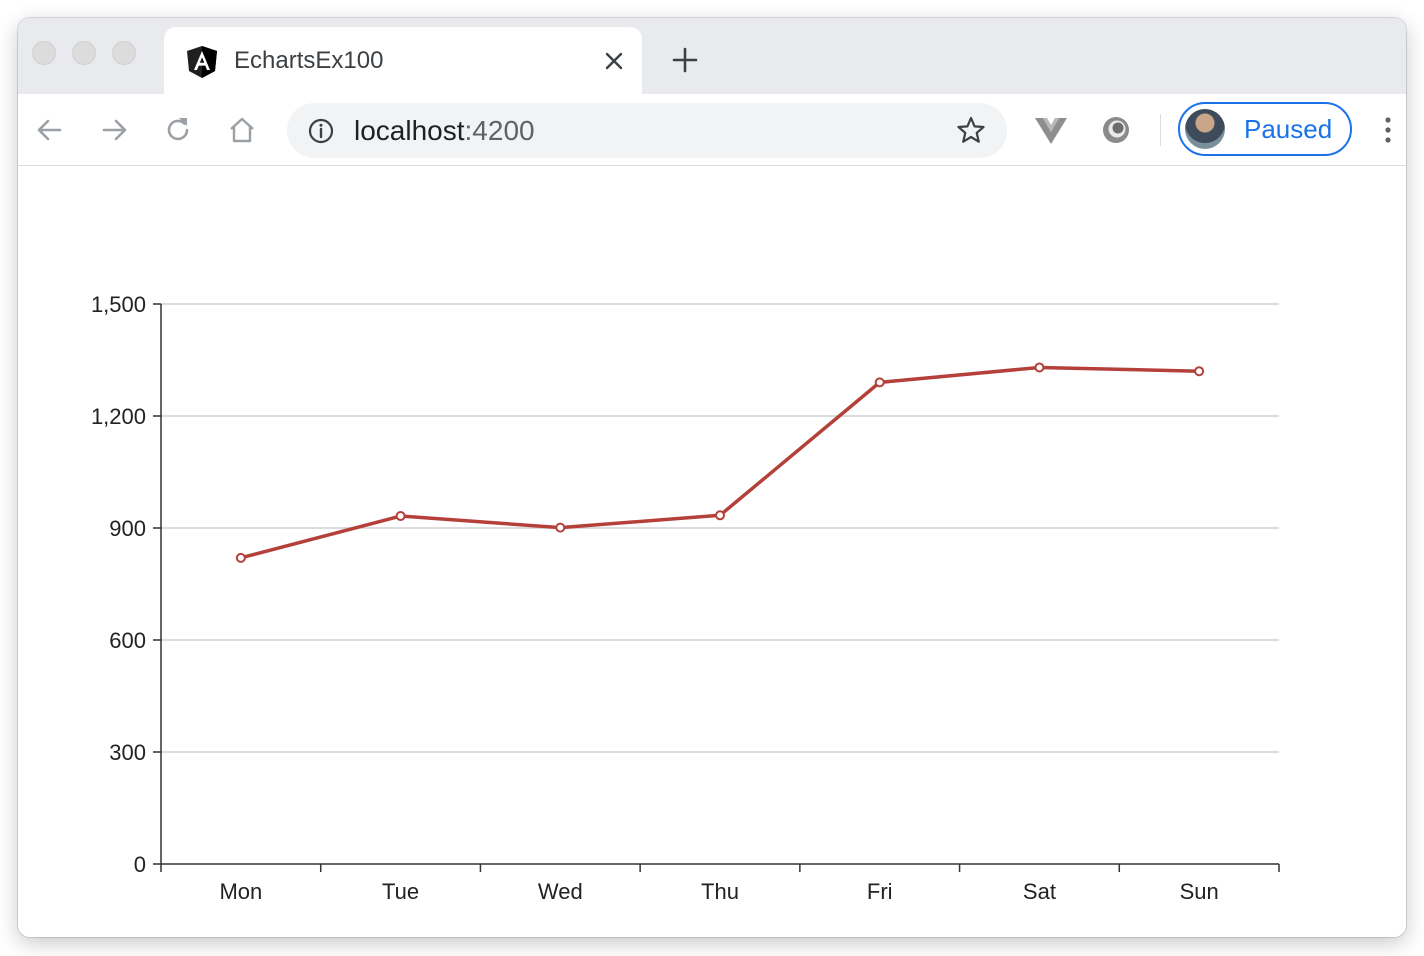 This screenshot has width=1424, height=956. What do you see at coordinates (614, 61) in the screenshot?
I see `close-tab-icon` at bounding box center [614, 61].